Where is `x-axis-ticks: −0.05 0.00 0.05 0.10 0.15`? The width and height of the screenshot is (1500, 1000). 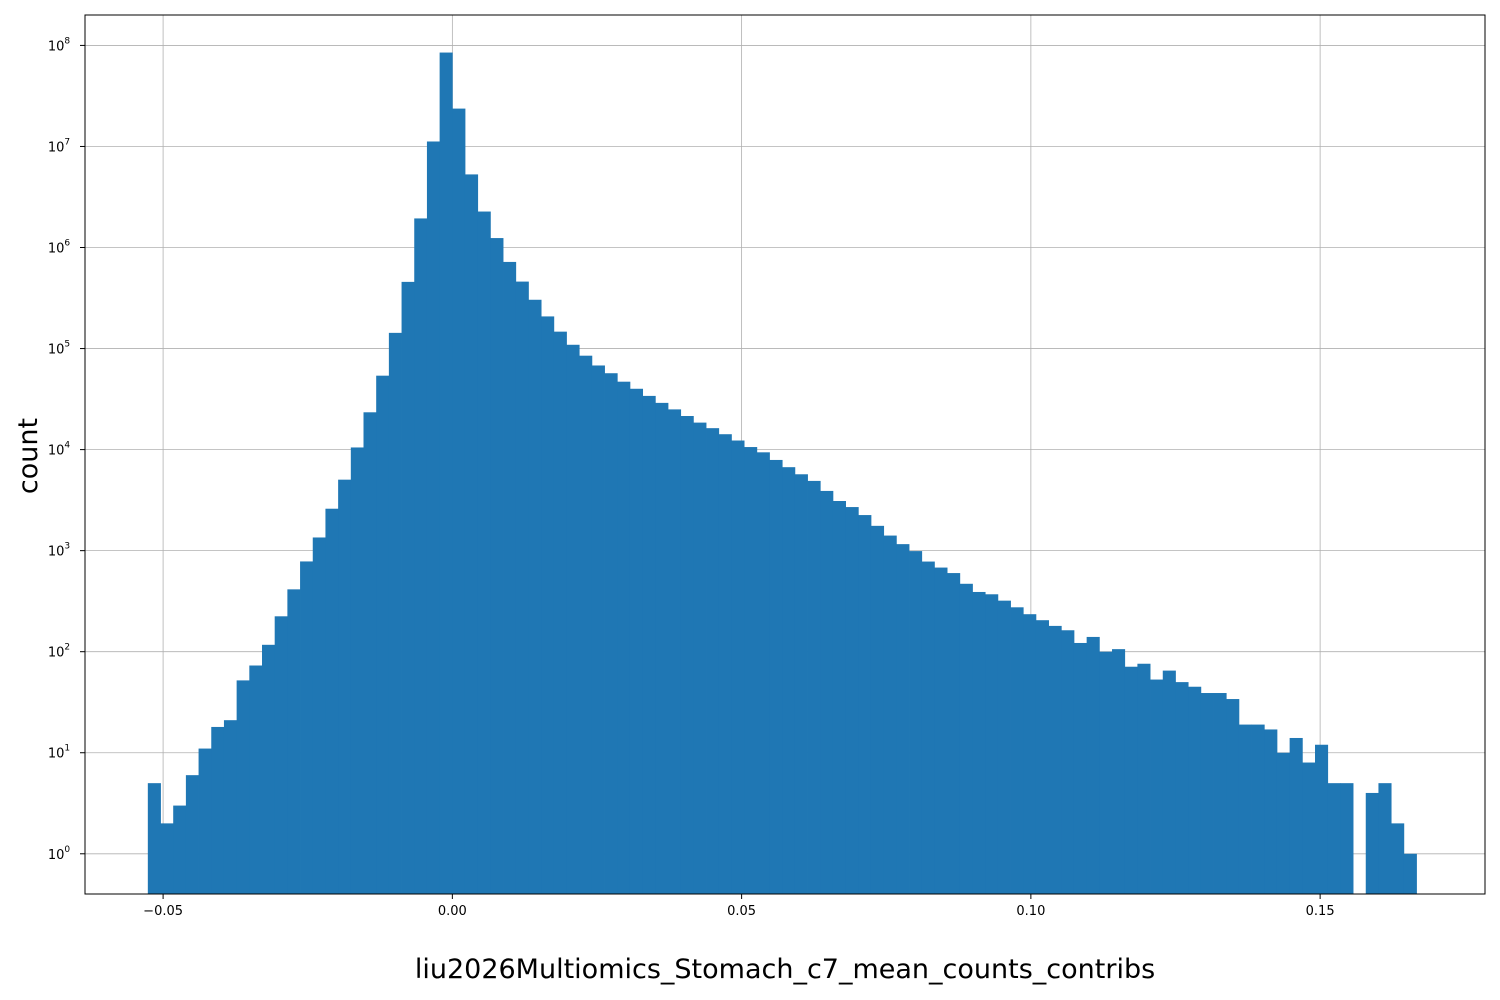 x-axis-ticks: −0.05 0.00 0.05 0.10 0.15 is located at coordinates (739, 906).